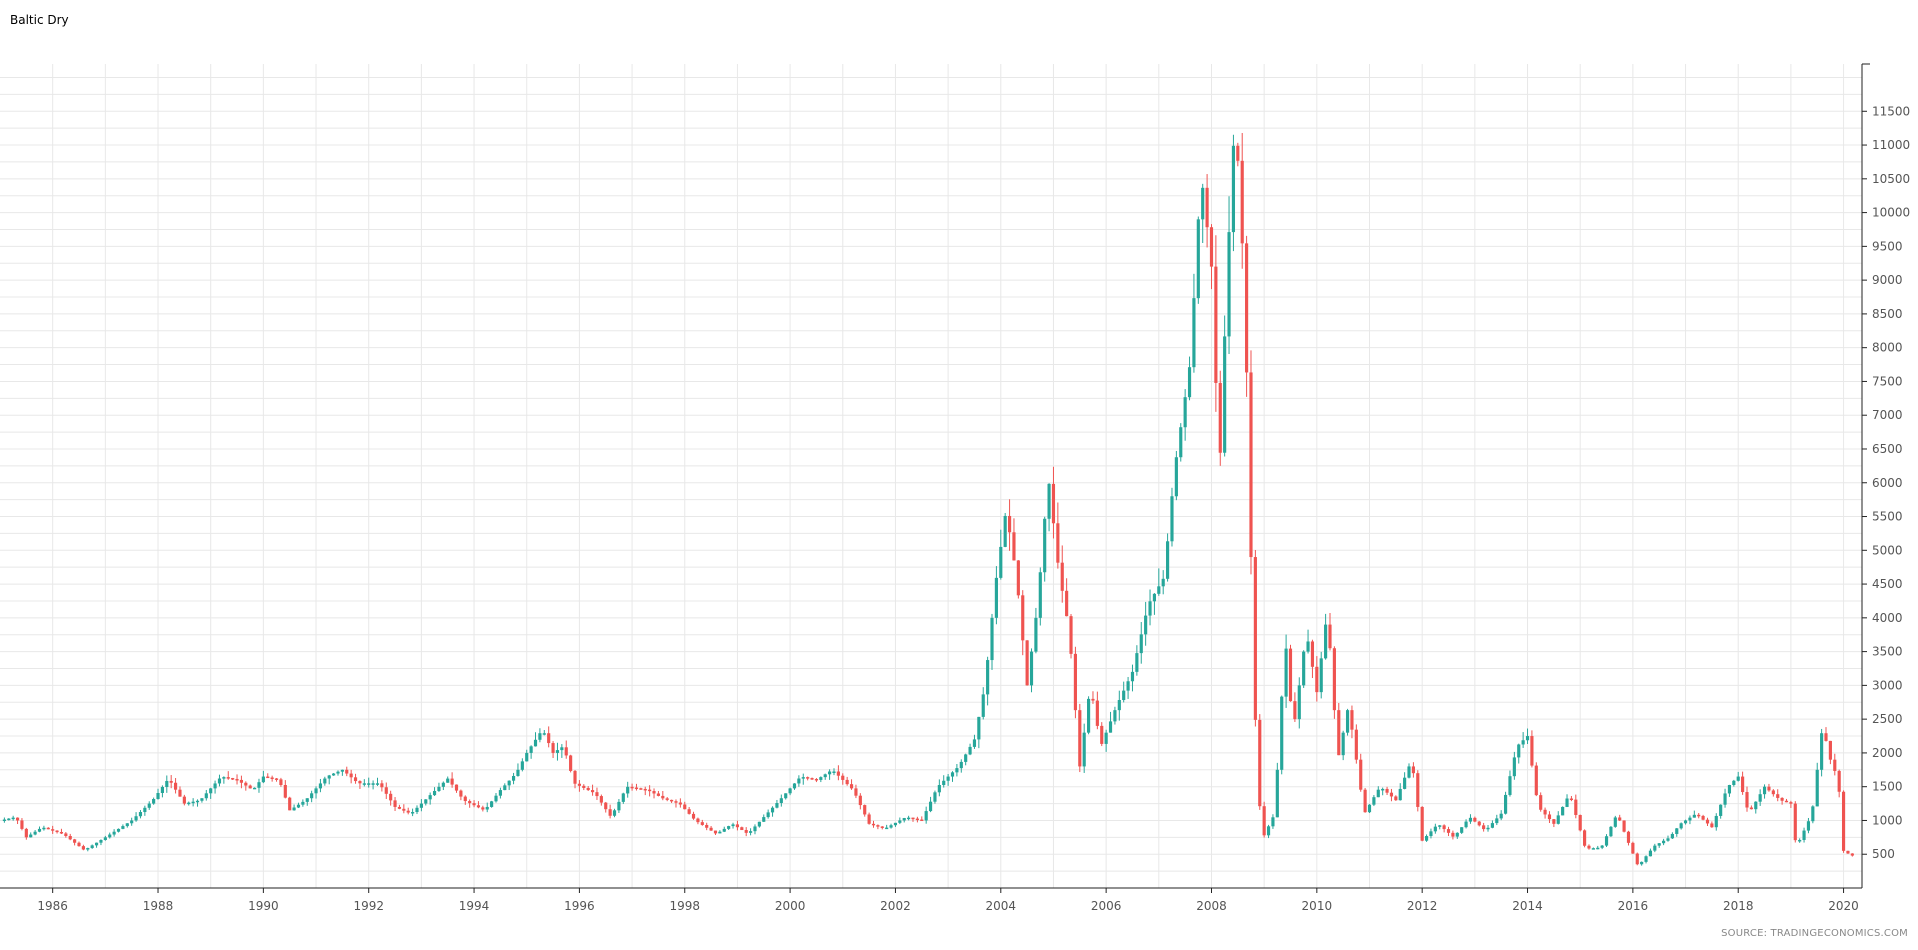 Image resolution: width=1918 pixels, height=950 pixels. What do you see at coordinates (1887, 618) in the screenshot?
I see `y-tick-label: 4000` at bounding box center [1887, 618].